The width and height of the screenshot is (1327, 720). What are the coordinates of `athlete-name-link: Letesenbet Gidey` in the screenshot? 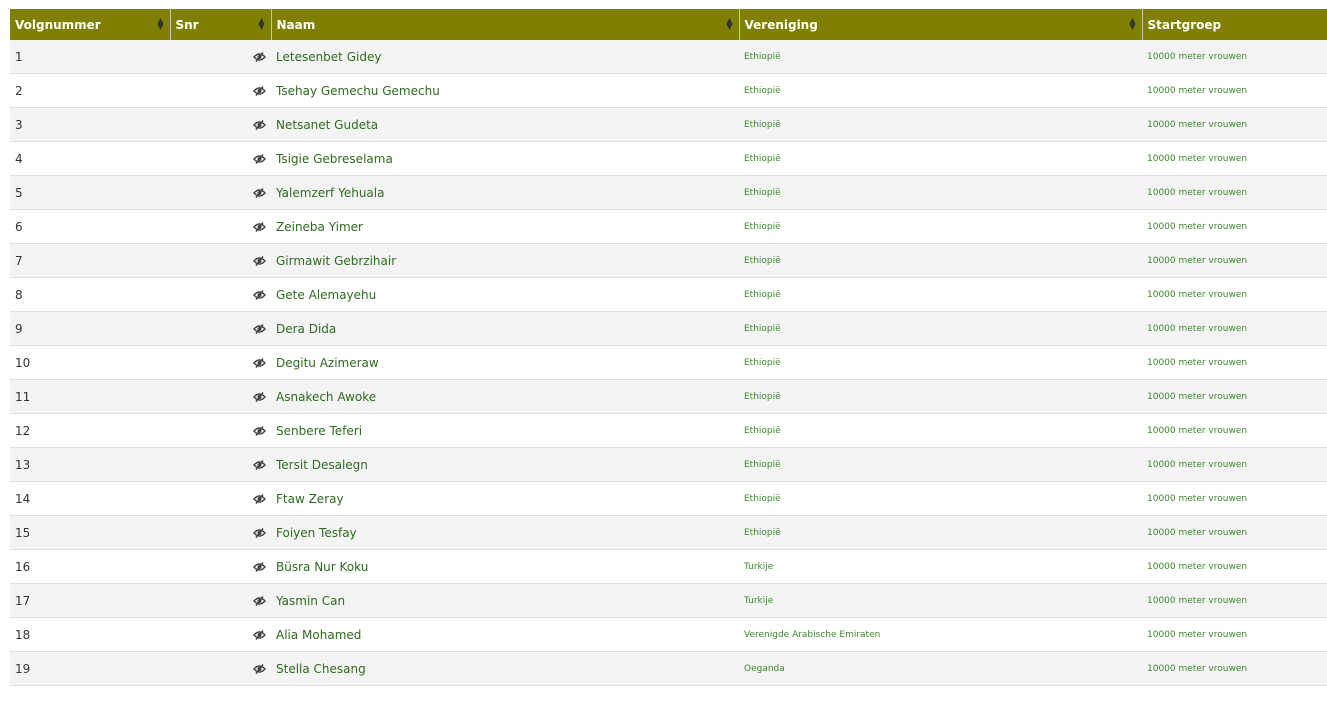 It's located at (505, 57).